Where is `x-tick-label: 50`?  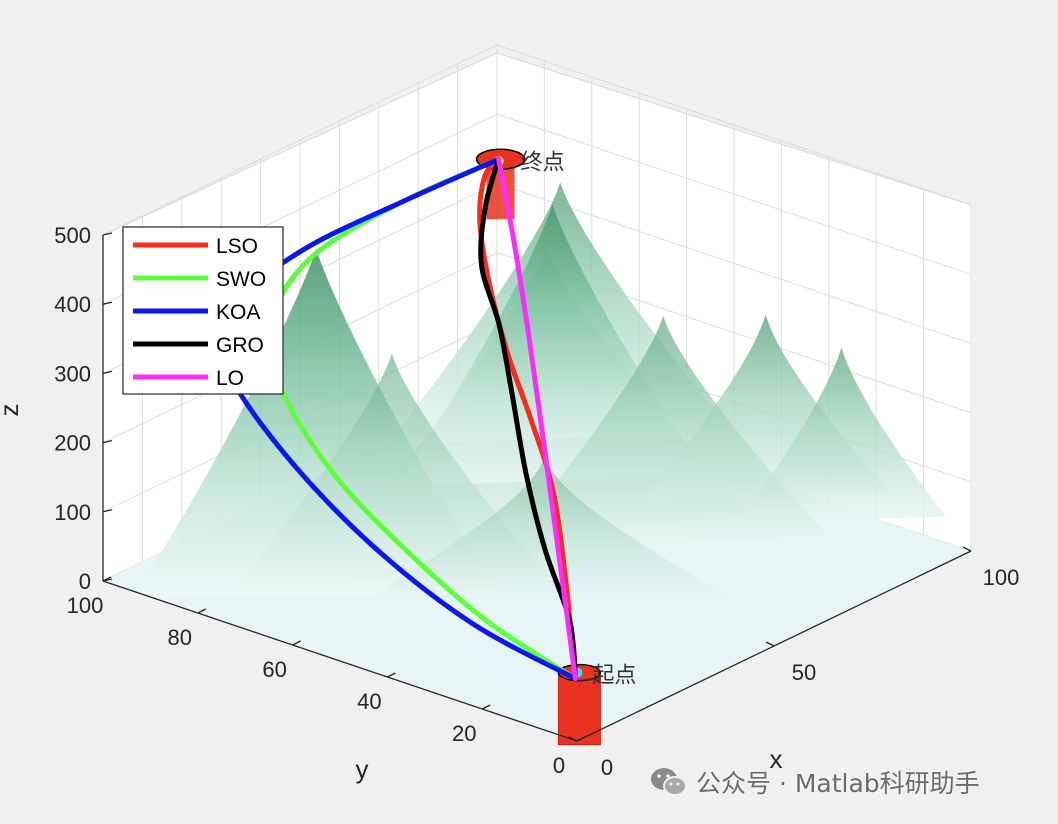 x-tick-label: 50 is located at coordinates (804, 672).